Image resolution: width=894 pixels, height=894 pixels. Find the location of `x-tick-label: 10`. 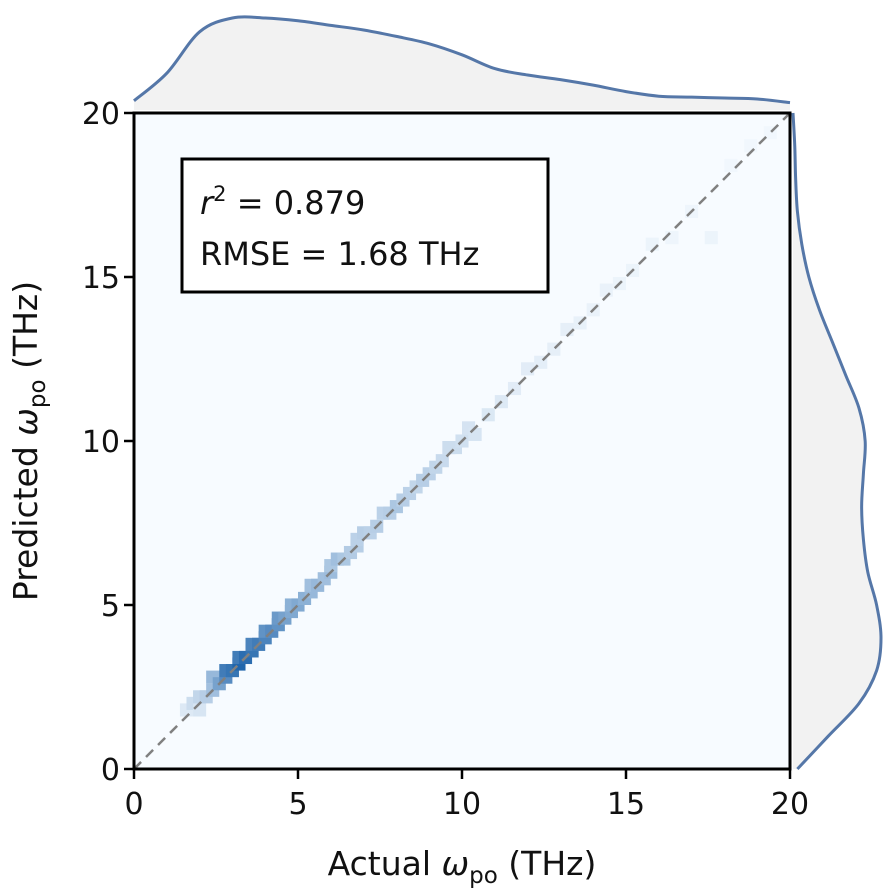

x-tick-label: 10 is located at coordinates (462, 804).